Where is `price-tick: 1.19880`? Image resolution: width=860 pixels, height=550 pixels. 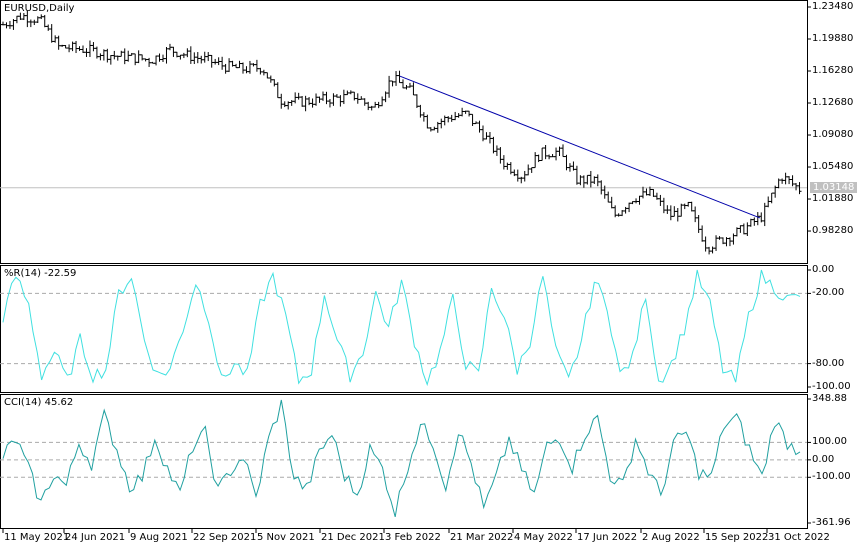 price-tick: 1.19880 is located at coordinates (833, 38).